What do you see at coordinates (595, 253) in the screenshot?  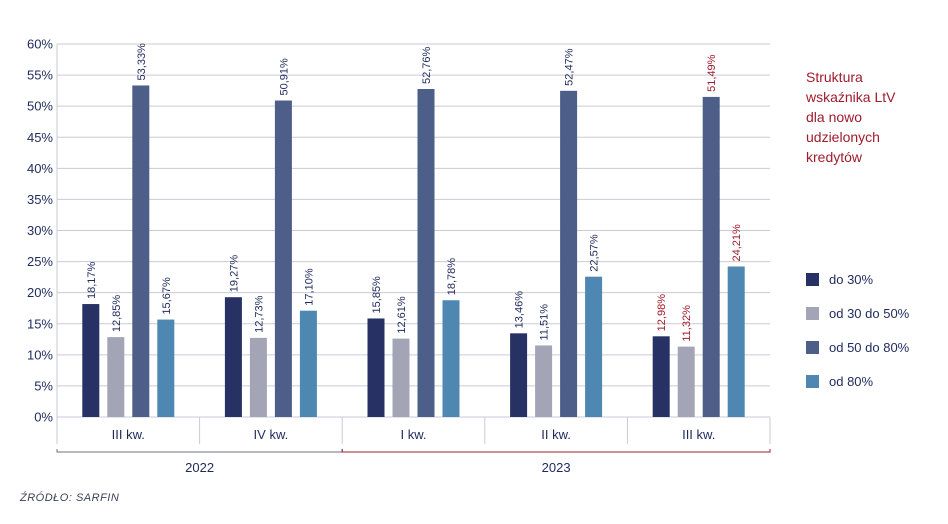 I see `data-label: 22,57%` at bounding box center [595, 253].